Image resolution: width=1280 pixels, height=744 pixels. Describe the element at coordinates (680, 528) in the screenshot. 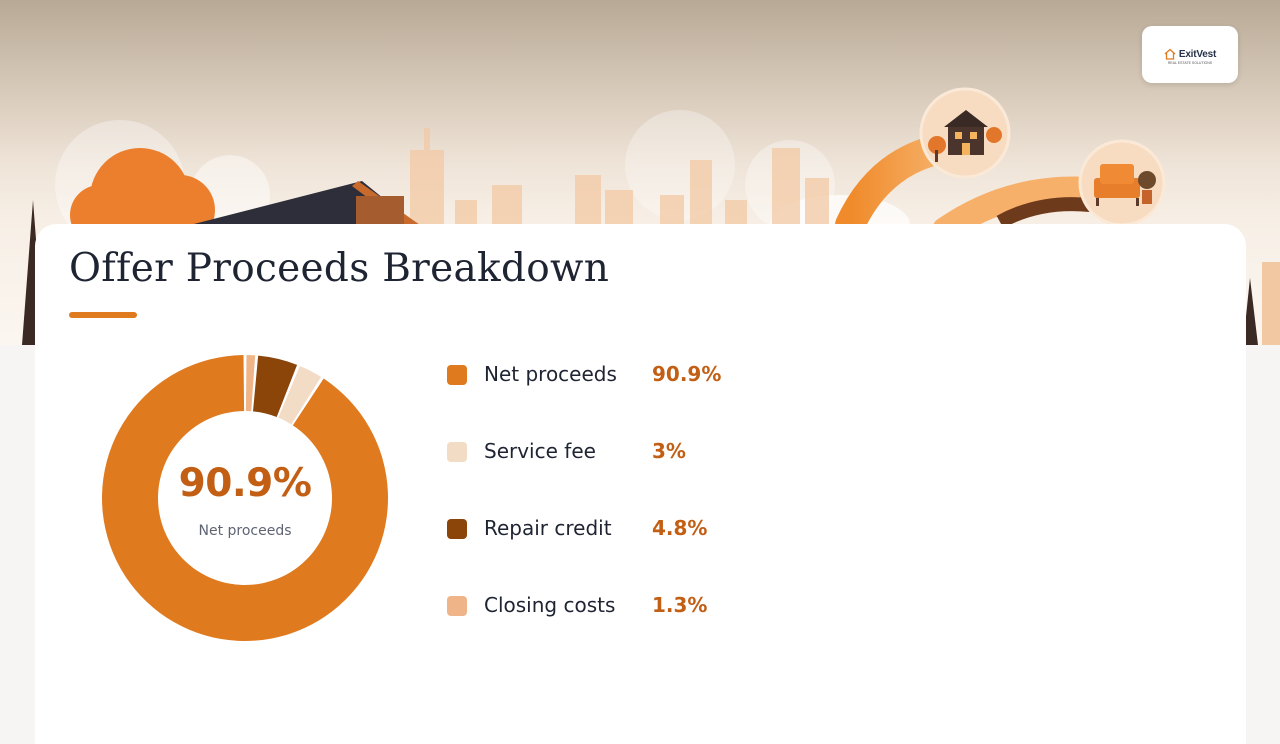

I see `legend-value: 4.8%` at that location.